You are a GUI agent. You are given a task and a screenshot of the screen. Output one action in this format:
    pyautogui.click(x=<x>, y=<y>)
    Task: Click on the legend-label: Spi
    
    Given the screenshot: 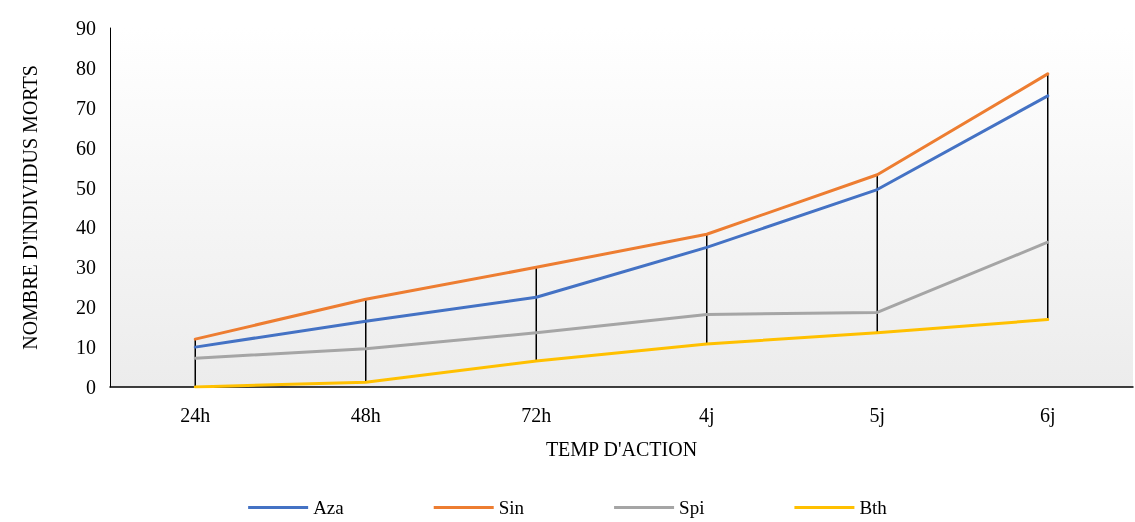 What is the action you would take?
    pyautogui.click(x=692, y=507)
    